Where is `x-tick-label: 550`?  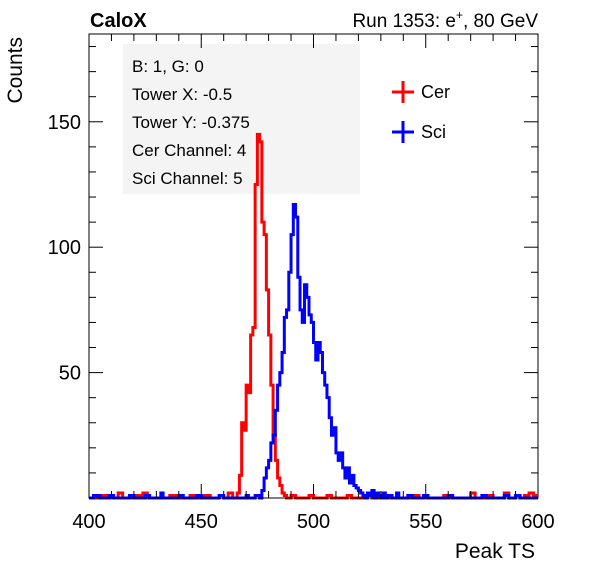 x-tick-label: 550 is located at coordinates (425, 522).